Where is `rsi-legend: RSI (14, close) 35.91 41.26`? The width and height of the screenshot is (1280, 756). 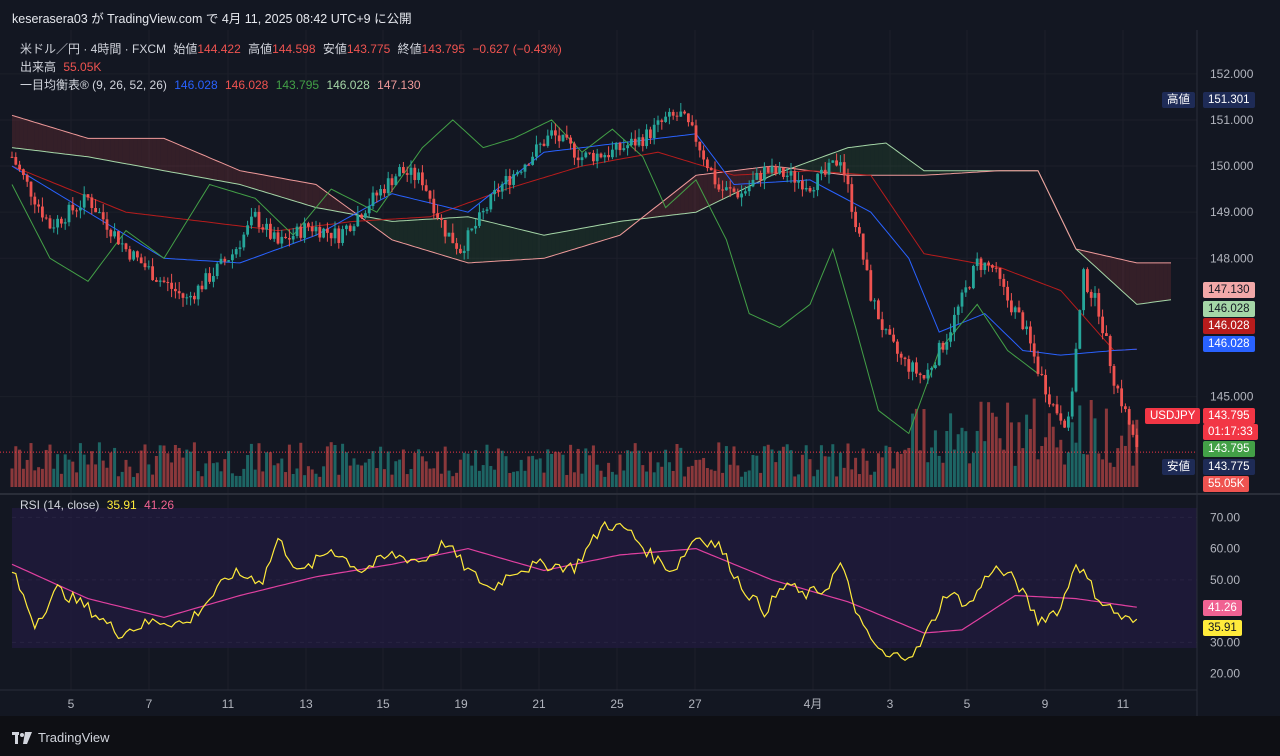
rsi-legend: RSI (14, close) 35.91 41.26 is located at coordinates (99, 505).